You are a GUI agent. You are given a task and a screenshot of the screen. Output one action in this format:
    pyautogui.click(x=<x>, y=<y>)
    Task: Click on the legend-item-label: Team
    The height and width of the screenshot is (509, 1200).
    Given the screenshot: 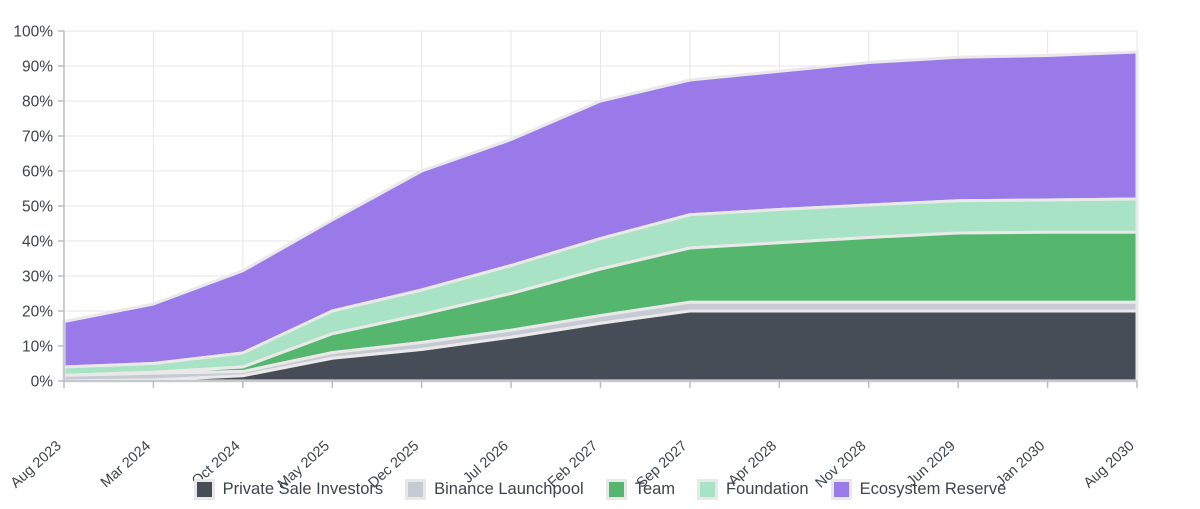 What is the action you would take?
    pyautogui.click(x=655, y=489)
    